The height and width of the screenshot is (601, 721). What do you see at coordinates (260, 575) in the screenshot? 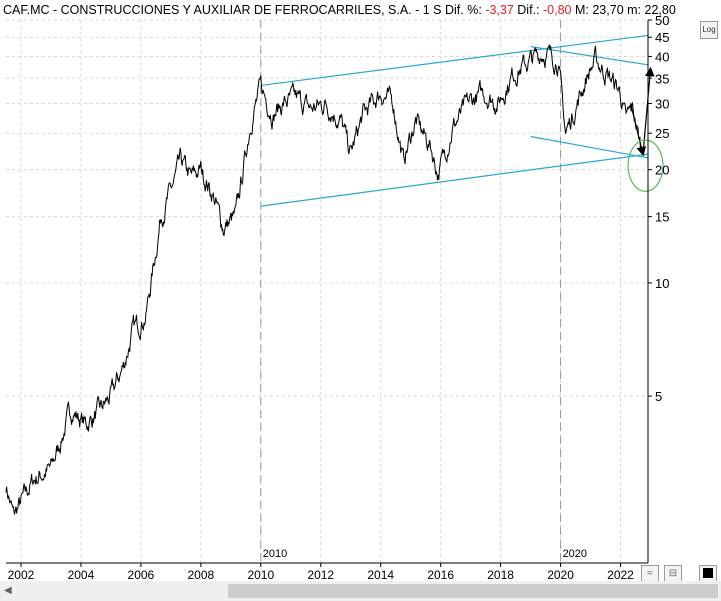
I see `x-tick-label: 2010` at bounding box center [260, 575].